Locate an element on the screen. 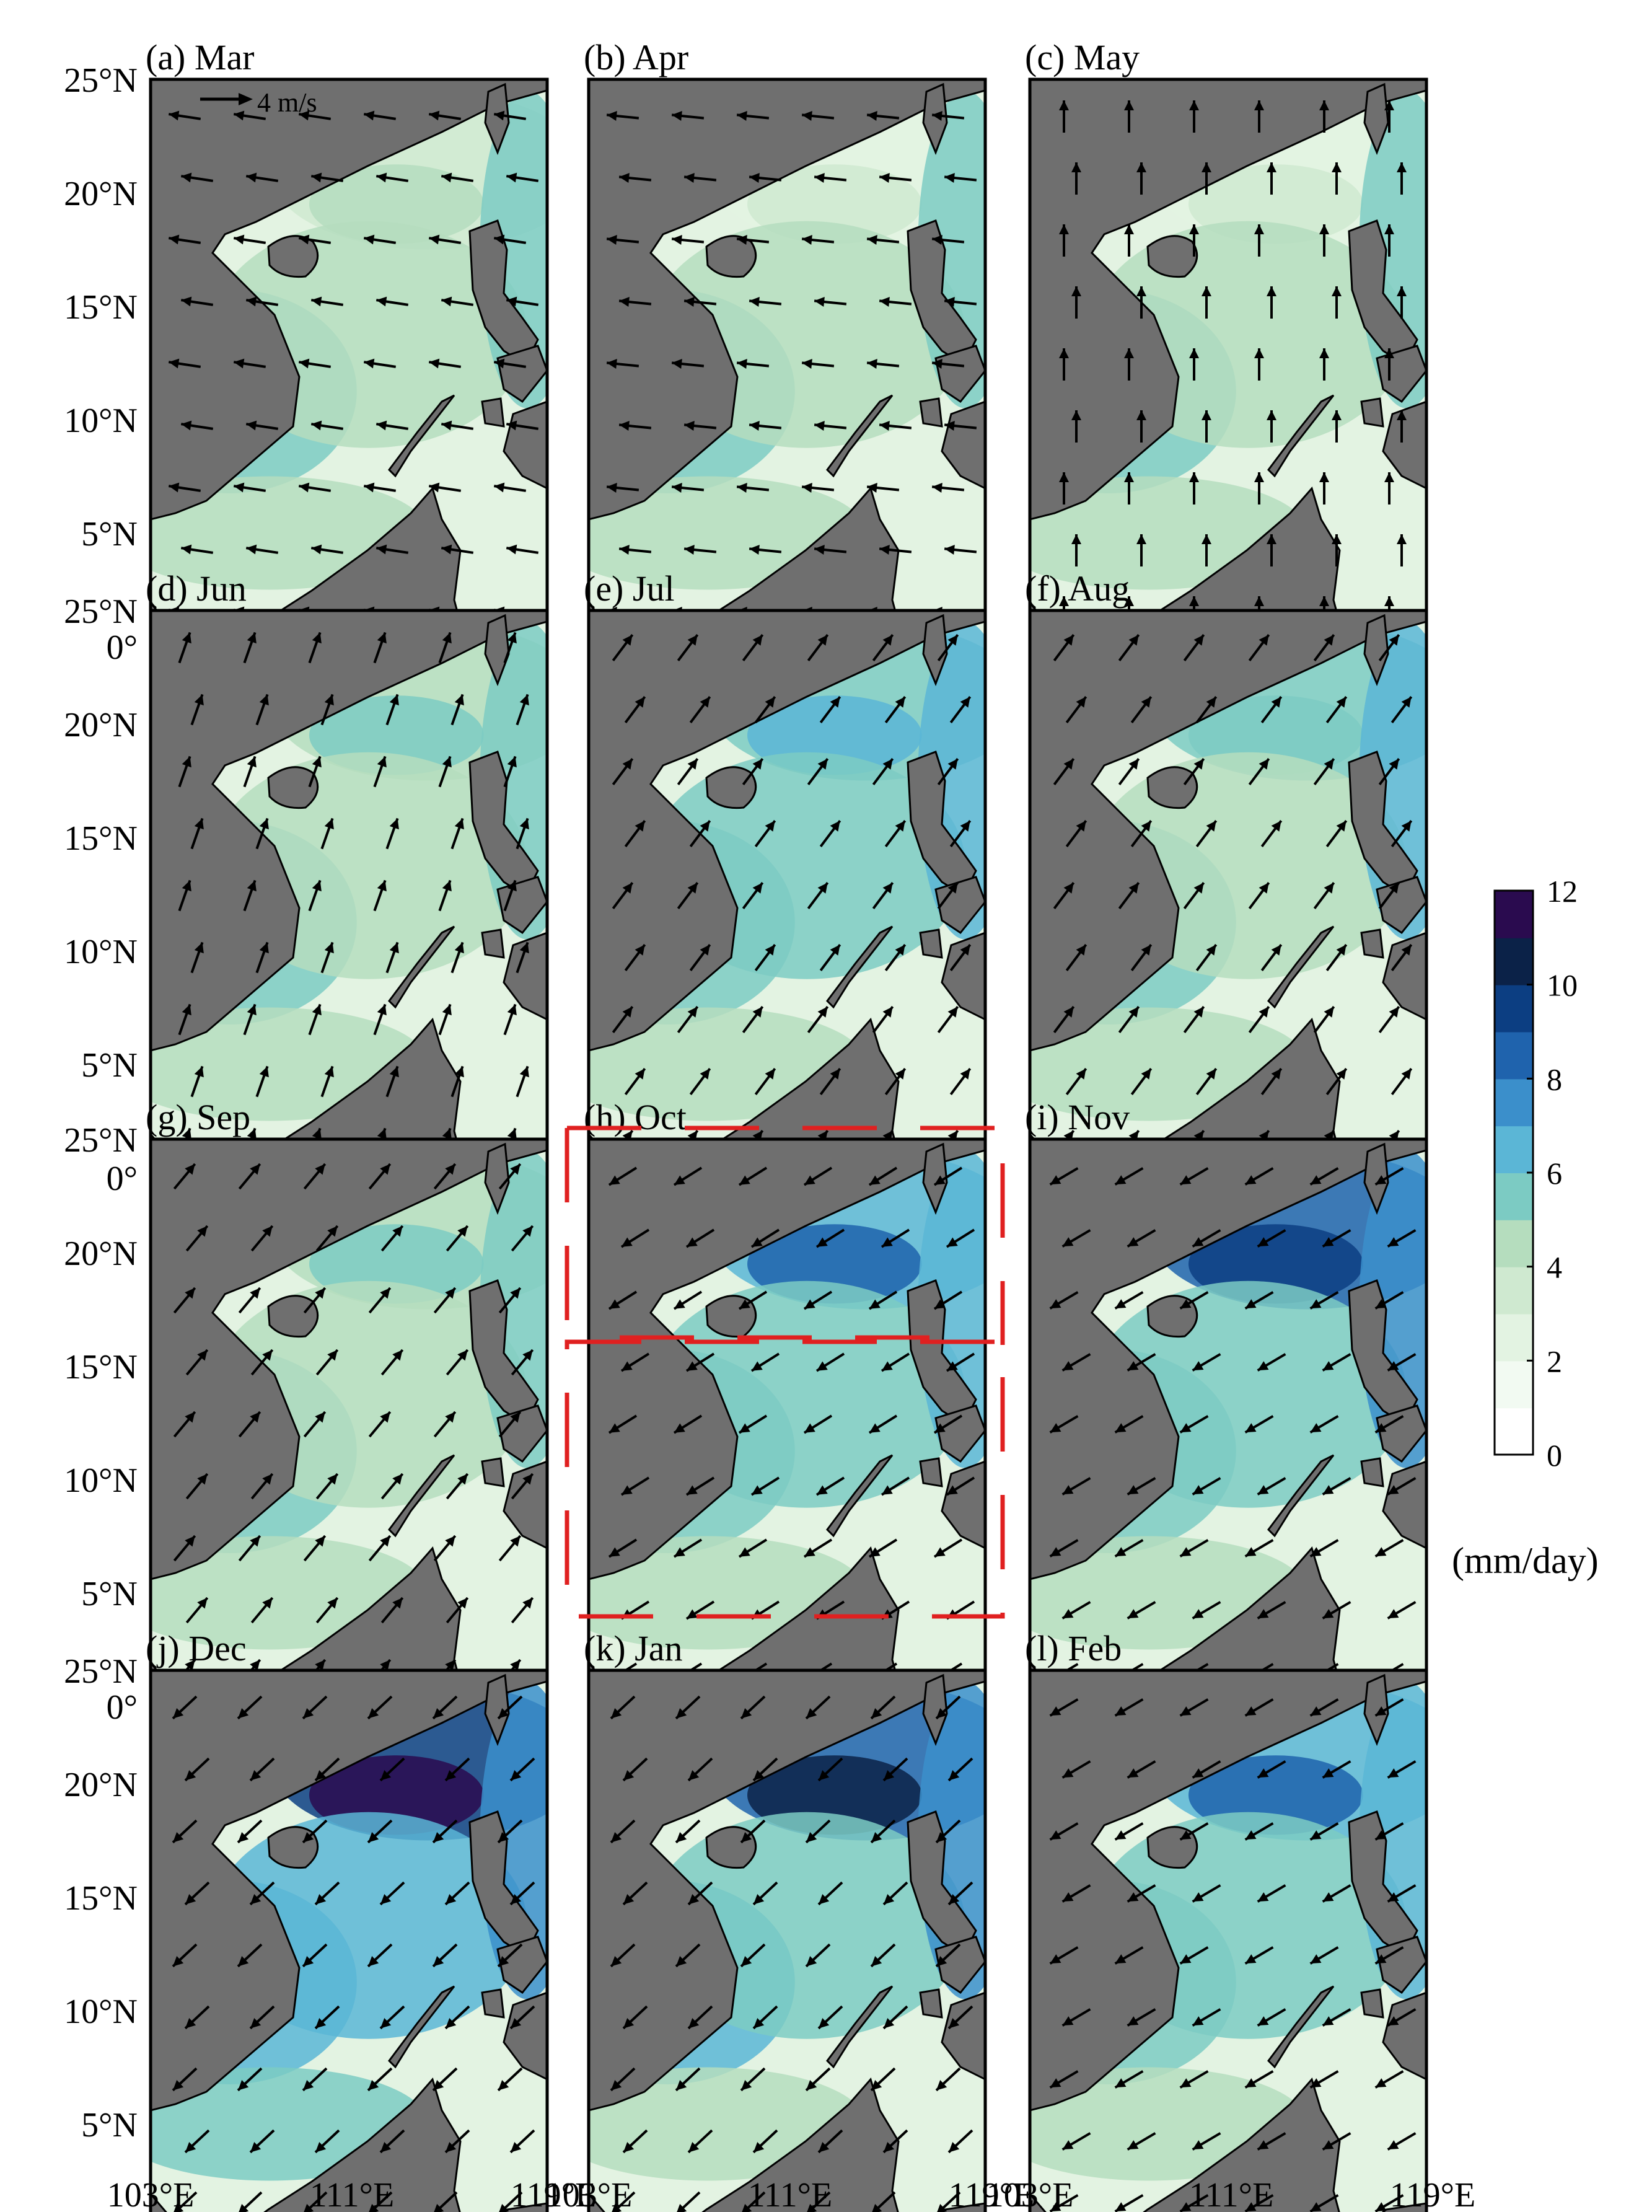 The width and height of the screenshot is (1652, 2212). map-panel-sep: (g) Sep is located at coordinates (347, 1402).